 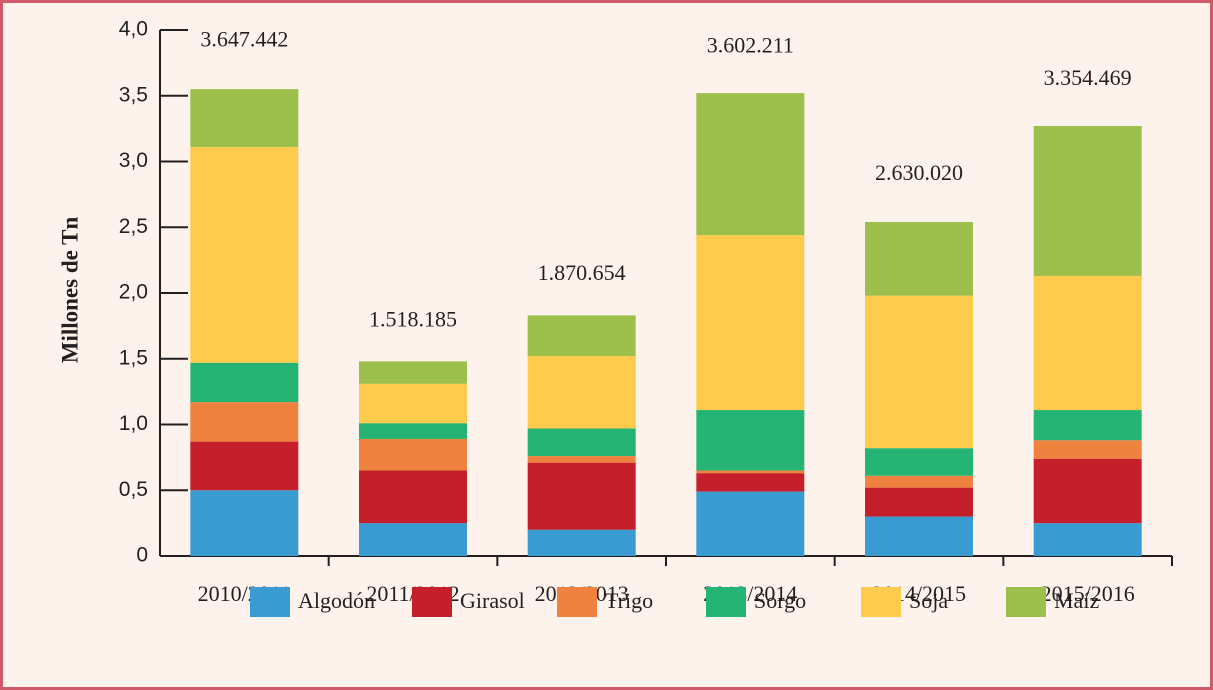 I want to click on y-tick-label: 2,0, so click(x=133, y=292).